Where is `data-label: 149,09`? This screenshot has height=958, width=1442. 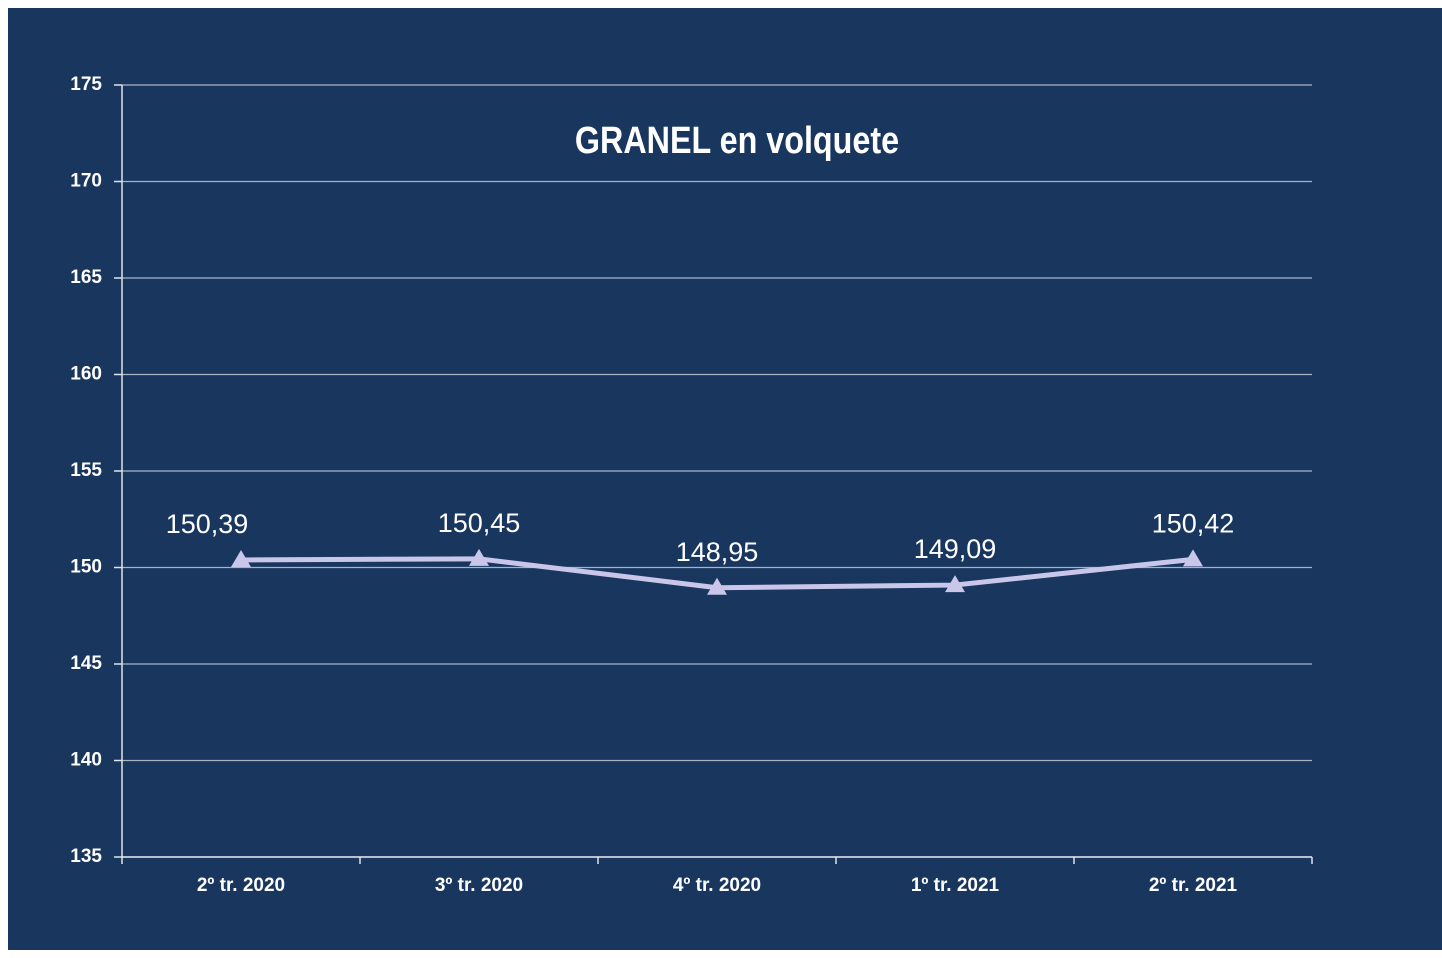
data-label: 149,09 is located at coordinates (955, 549).